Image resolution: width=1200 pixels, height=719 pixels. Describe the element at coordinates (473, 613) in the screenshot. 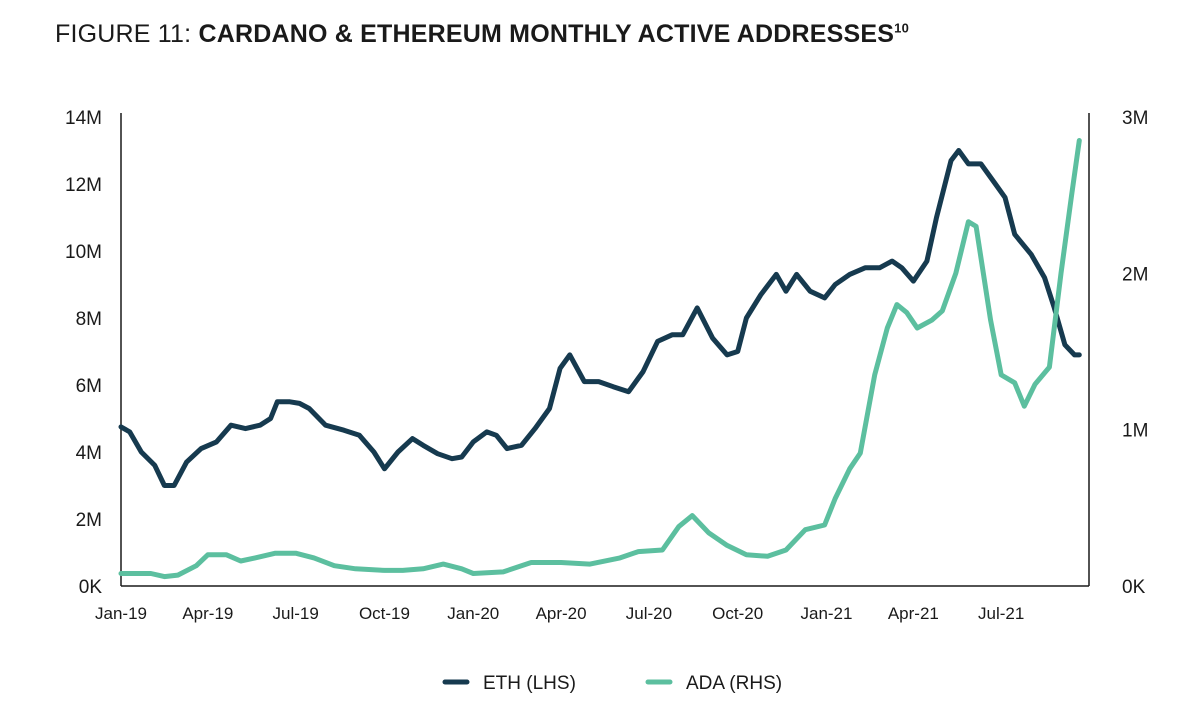

I see `x-tick-label: Jan-20` at that location.